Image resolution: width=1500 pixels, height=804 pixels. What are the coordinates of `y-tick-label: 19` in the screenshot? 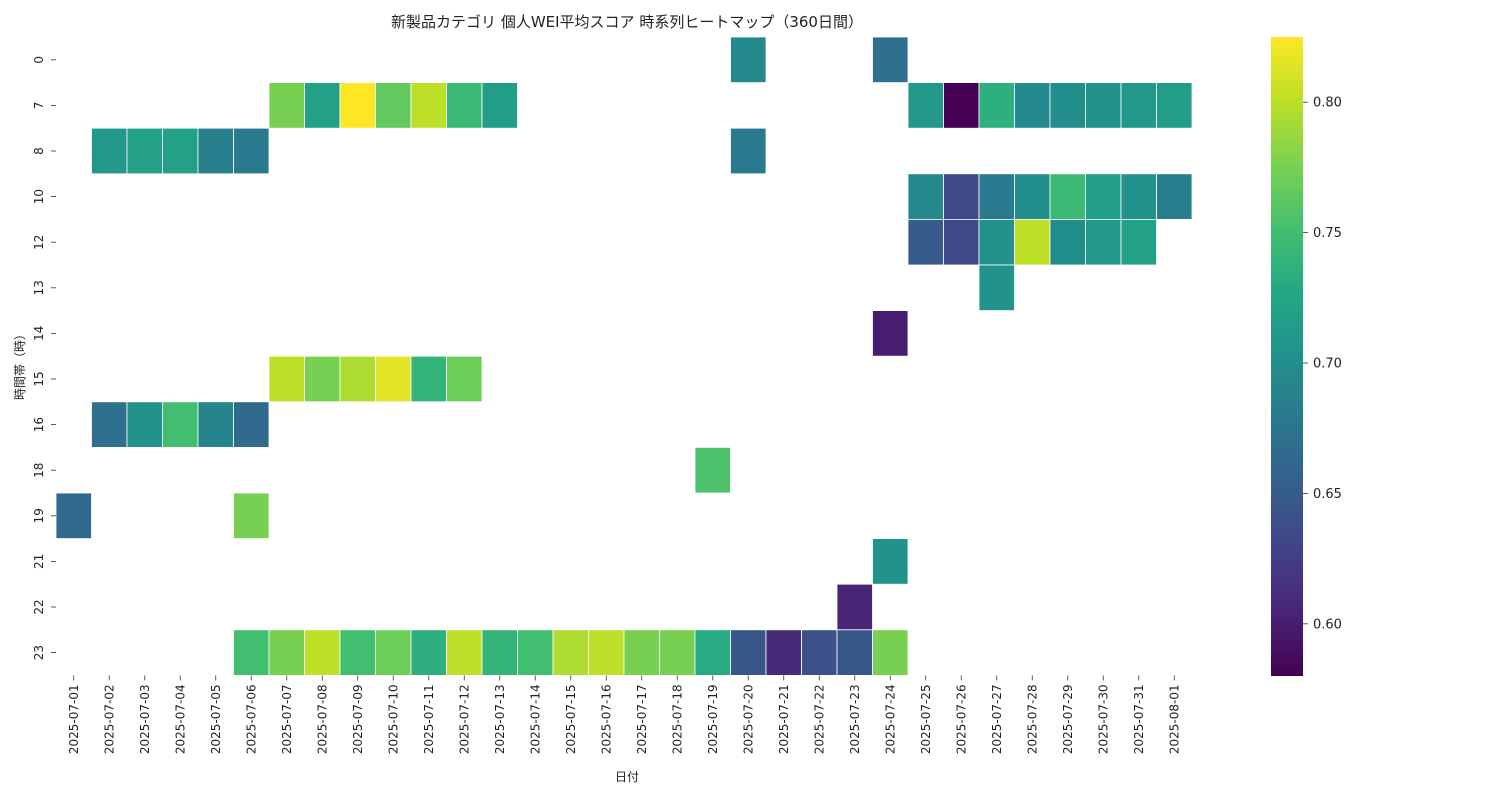 It's located at (39, 515).